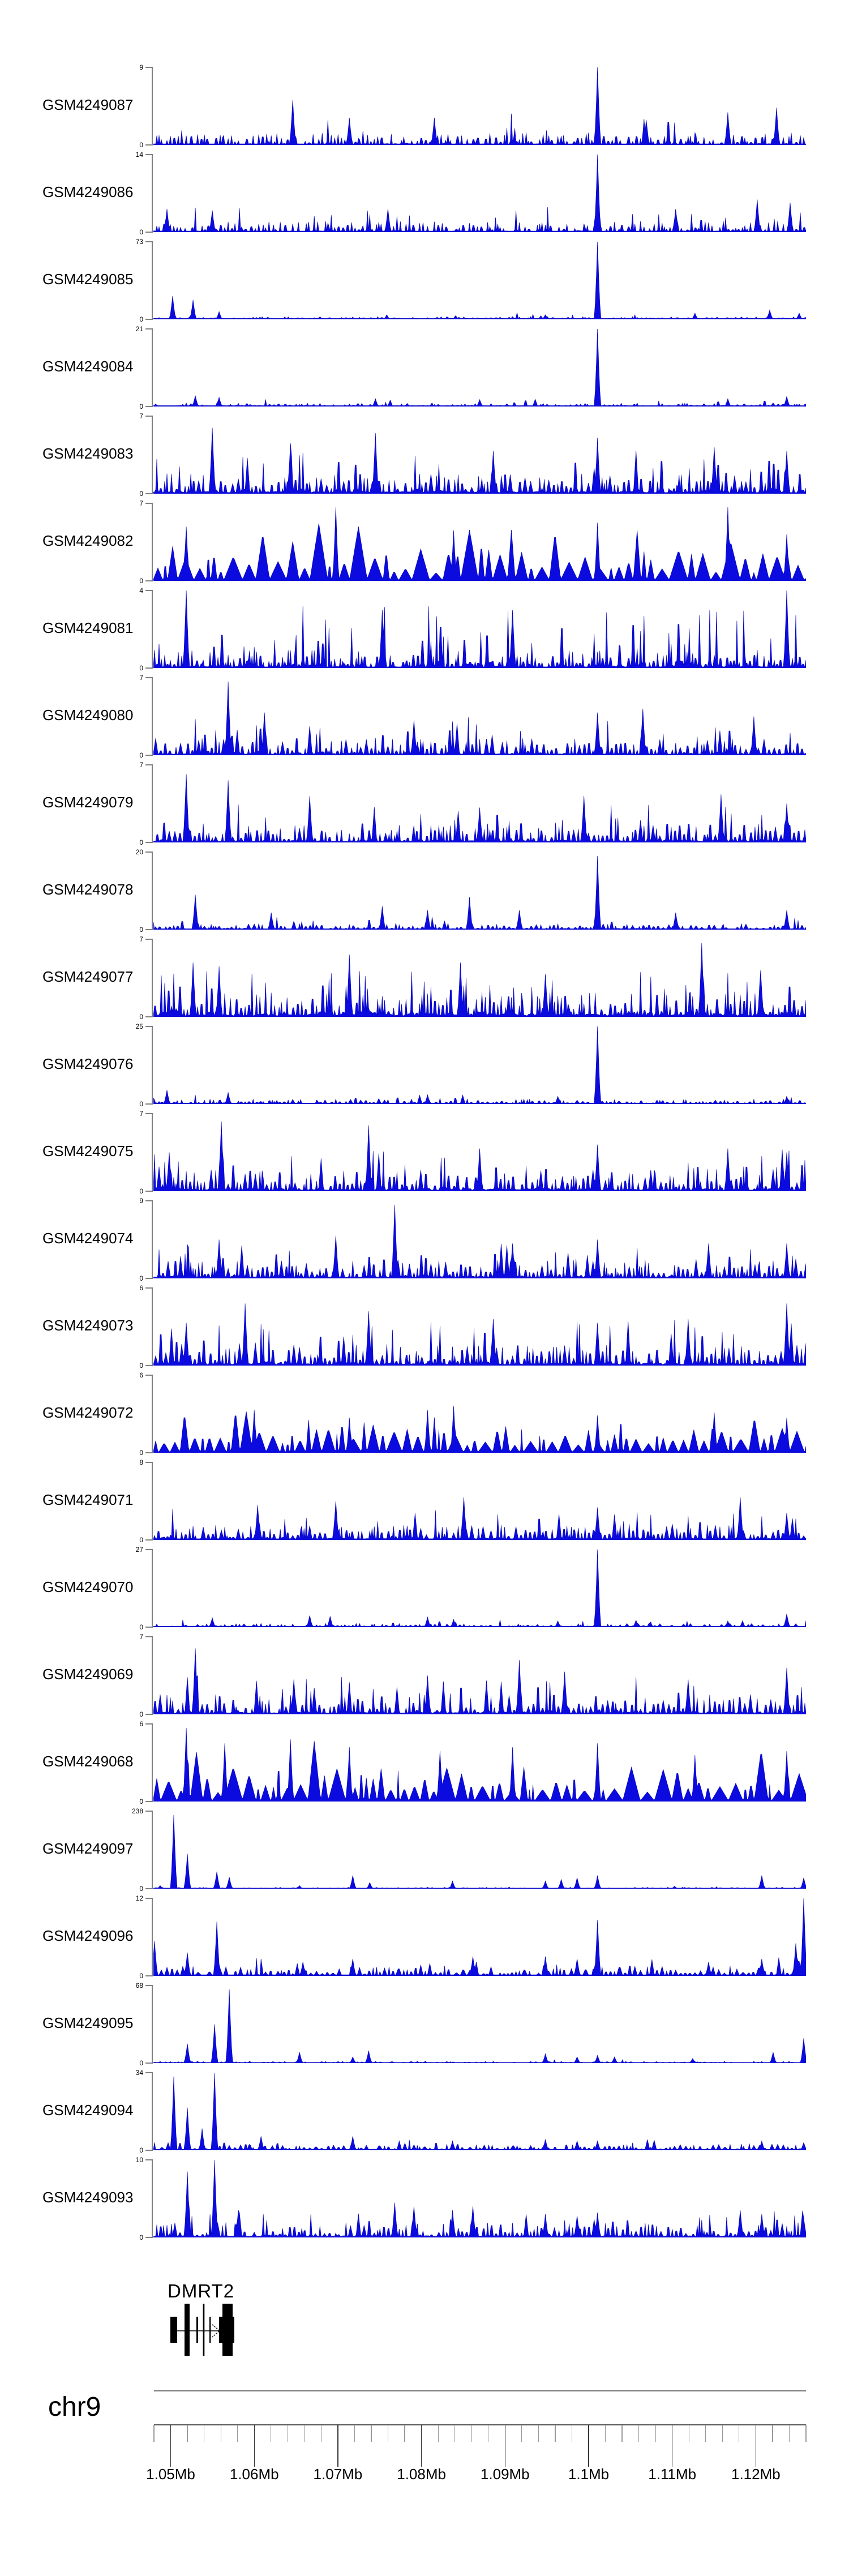  Describe the element at coordinates (88, 1150) in the screenshot. I see `track-label: GSM4249075` at that location.